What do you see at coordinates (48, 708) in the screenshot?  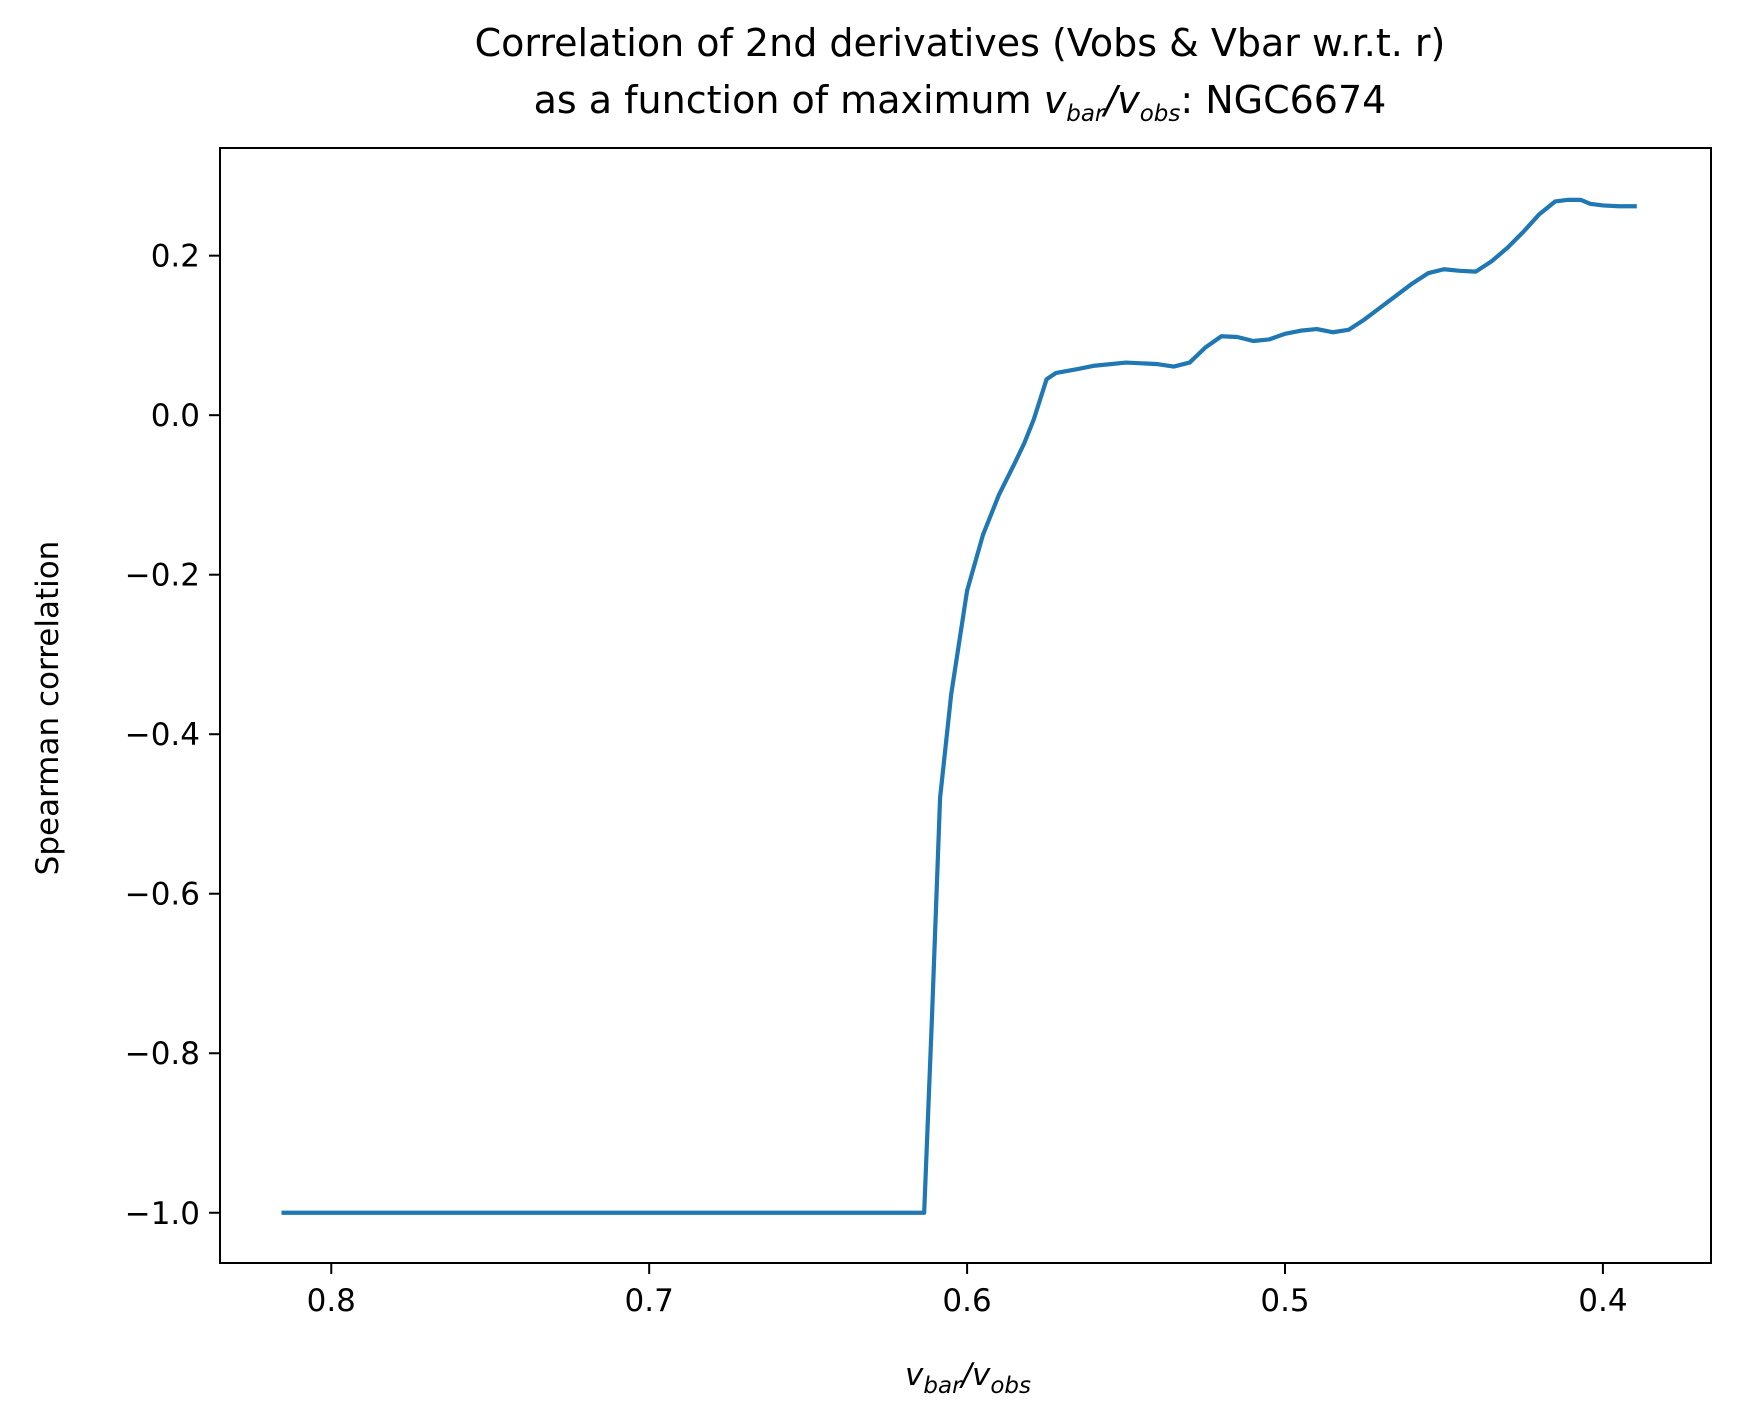 I see `y-axis-label: Spearman correlation` at bounding box center [48, 708].